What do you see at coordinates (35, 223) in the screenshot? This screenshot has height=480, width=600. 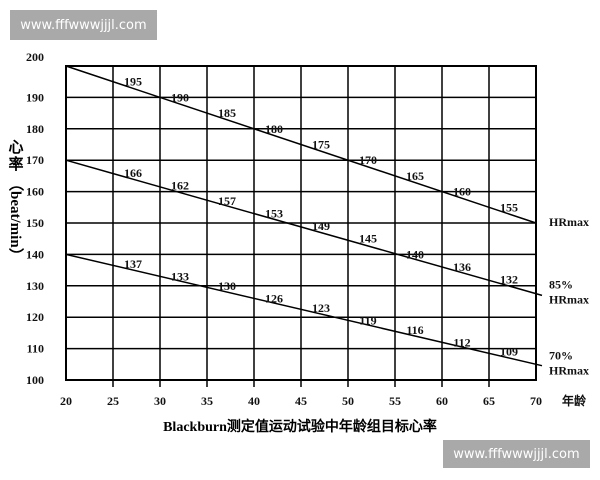 I see `y-tick-label: 150` at bounding box center [35, 223].